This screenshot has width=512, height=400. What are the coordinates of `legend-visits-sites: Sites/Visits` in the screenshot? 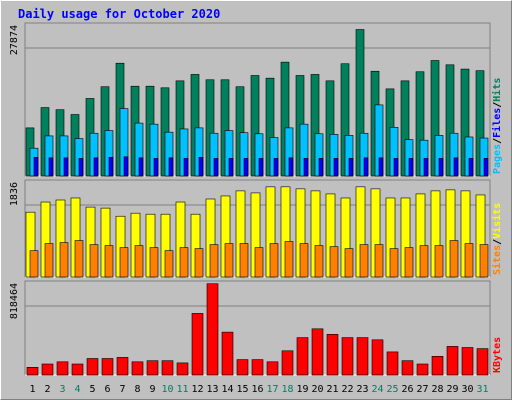 It's located at (497, 239).